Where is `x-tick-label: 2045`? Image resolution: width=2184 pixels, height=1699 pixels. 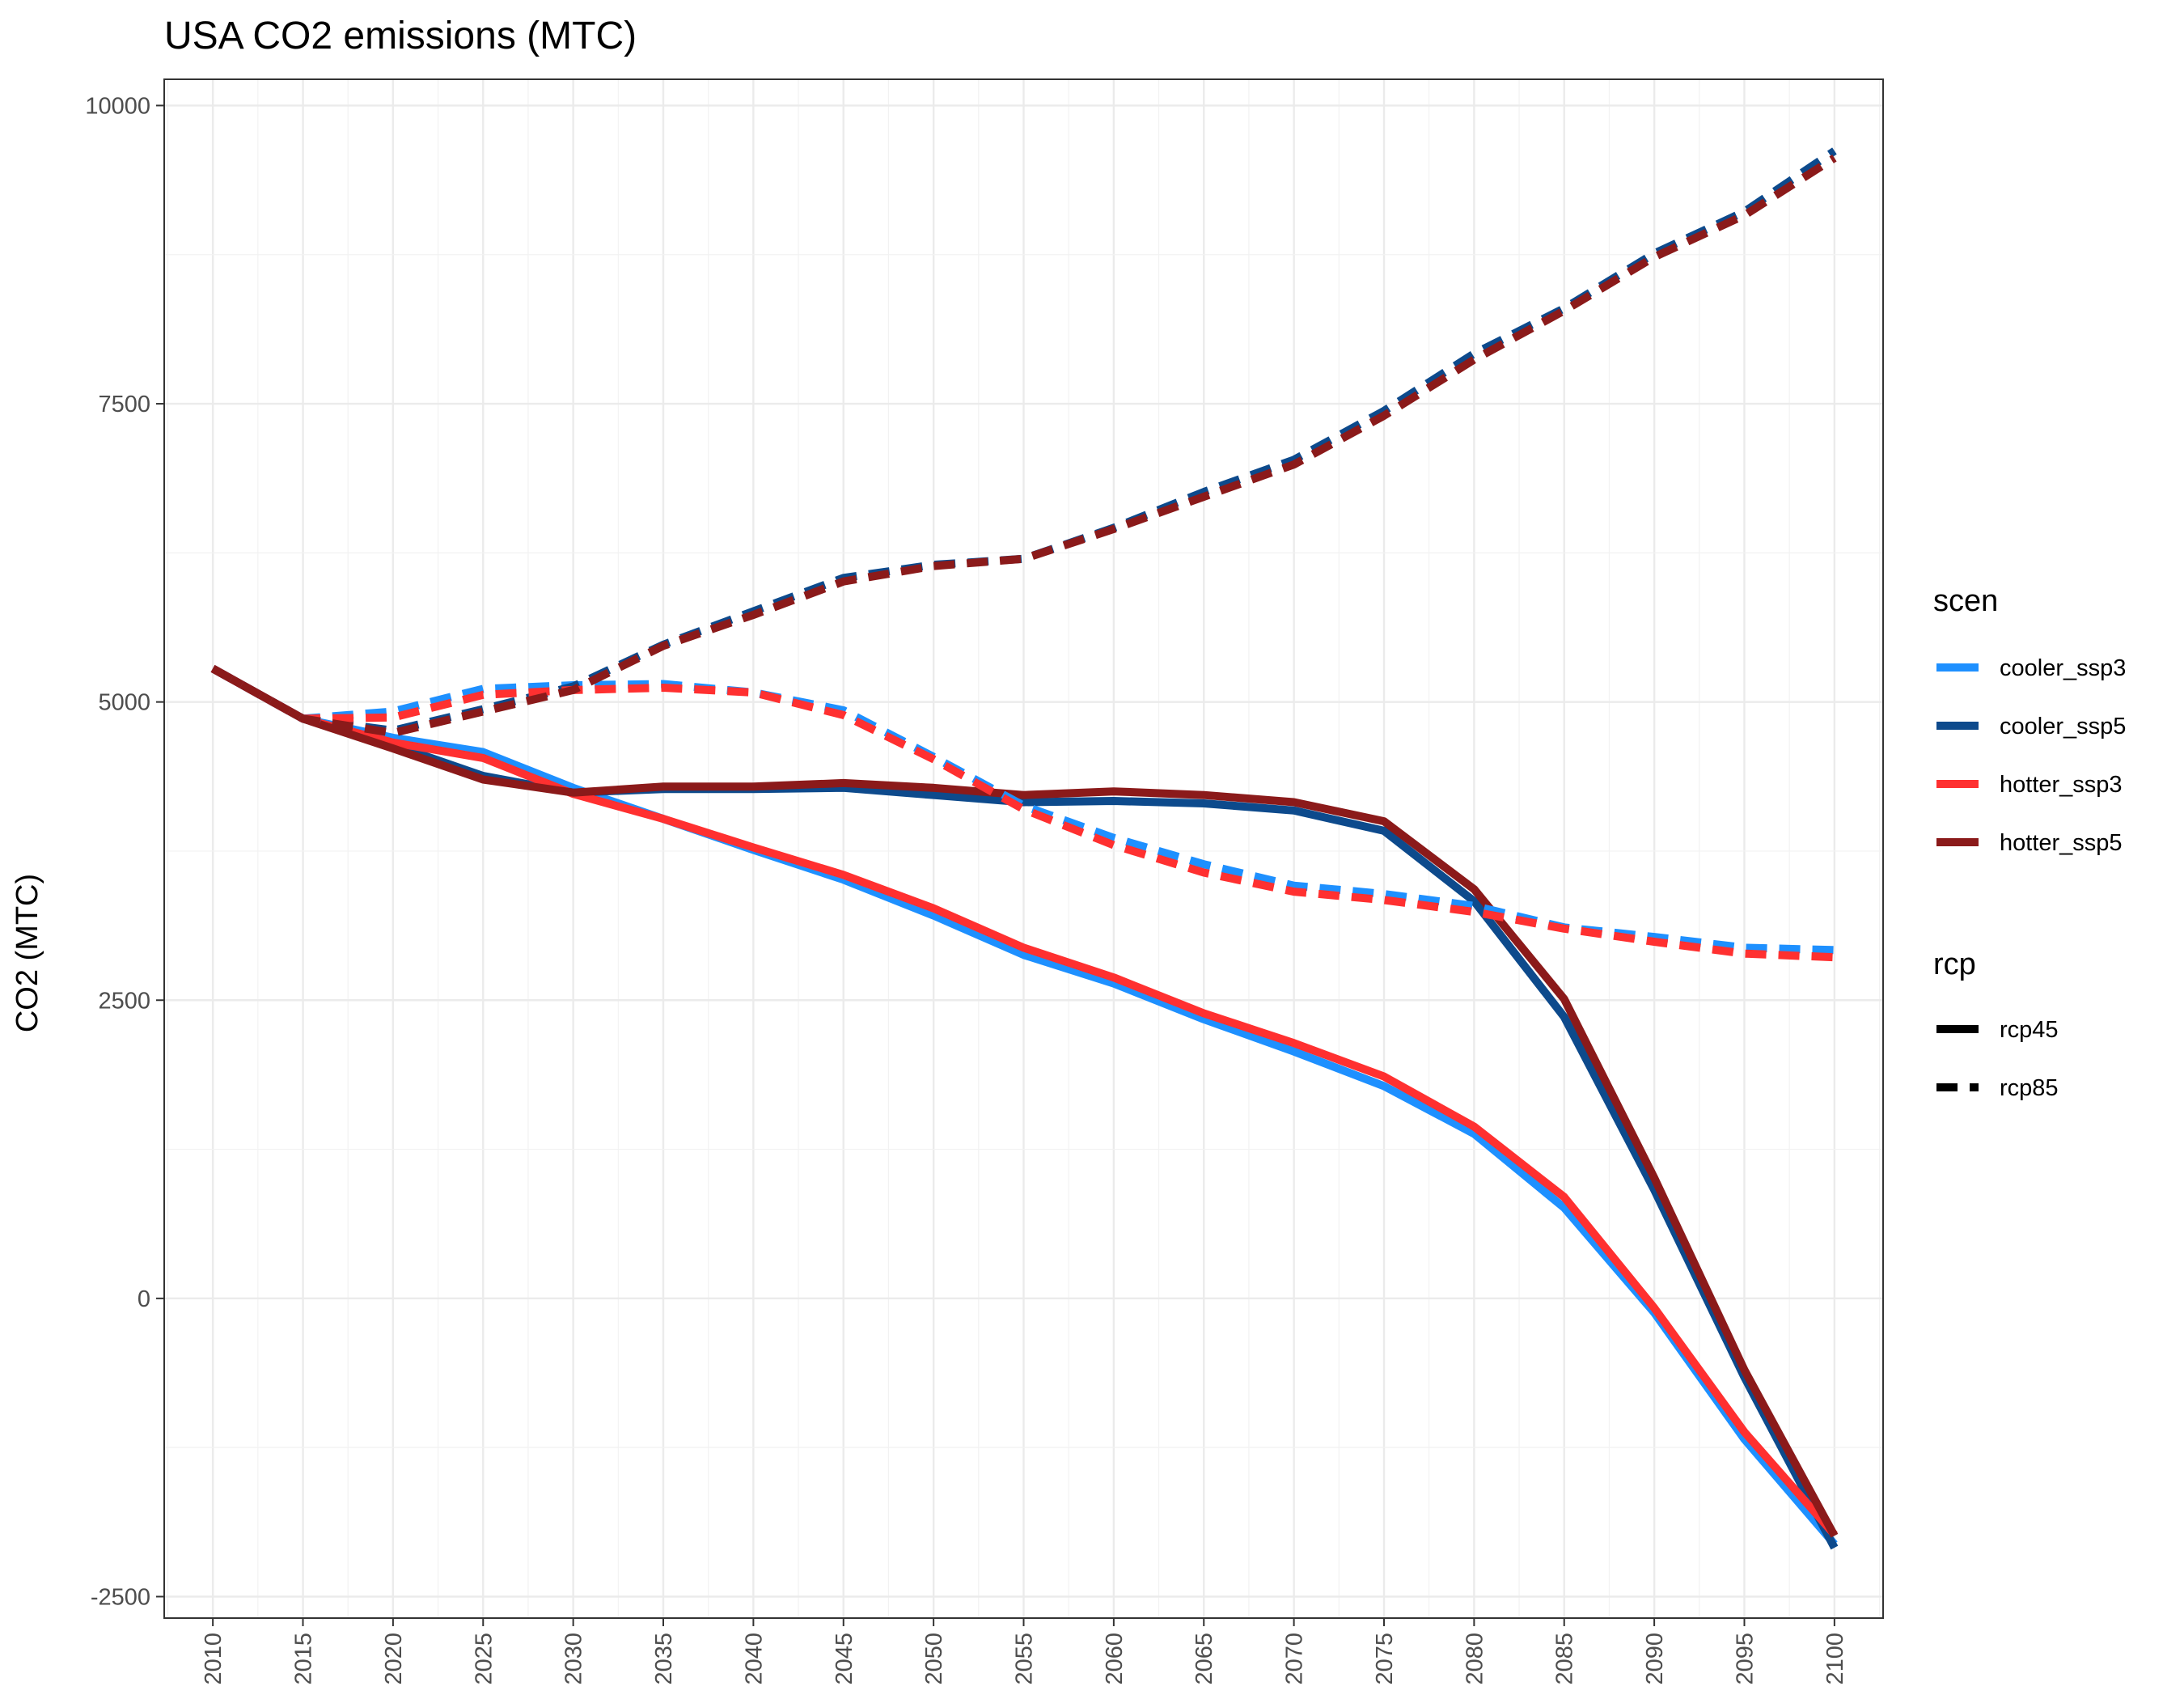
x-tick-label: 2045 is located at coordinates (845, 1659).